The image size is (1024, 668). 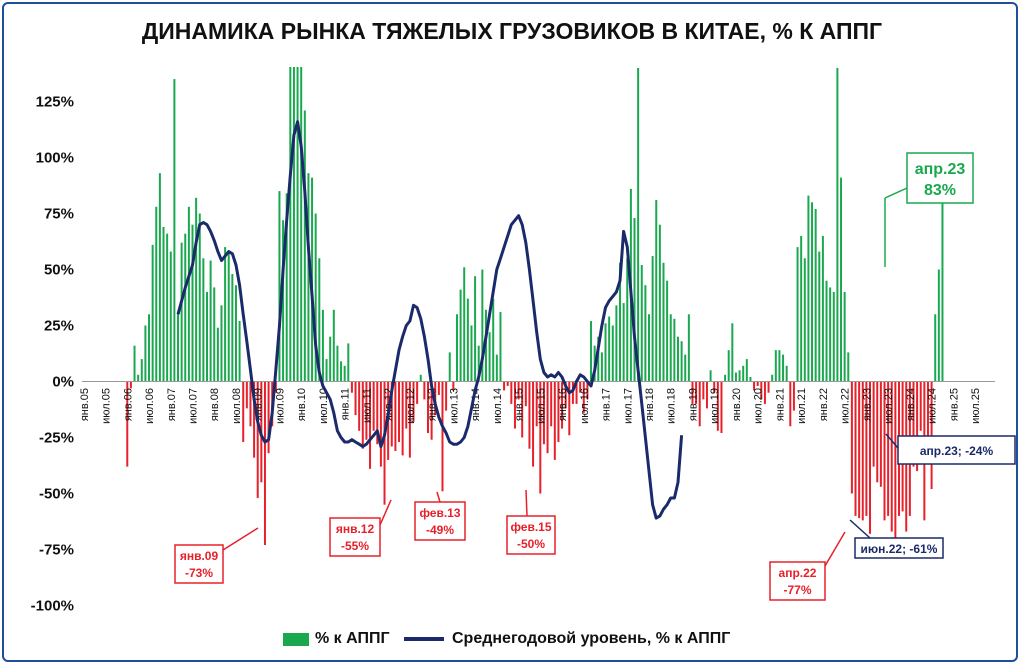 I want to click on x-tick-label: янв.16, so click(x=563, y=404).